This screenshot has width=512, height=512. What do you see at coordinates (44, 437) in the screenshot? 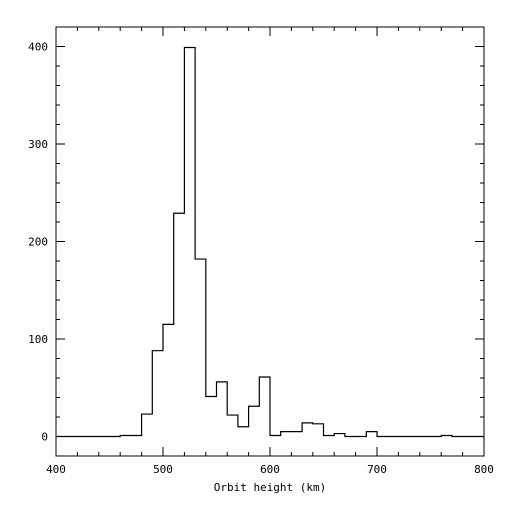
I see `y-tick-label-0: 0` at bounding box center [44, 437].